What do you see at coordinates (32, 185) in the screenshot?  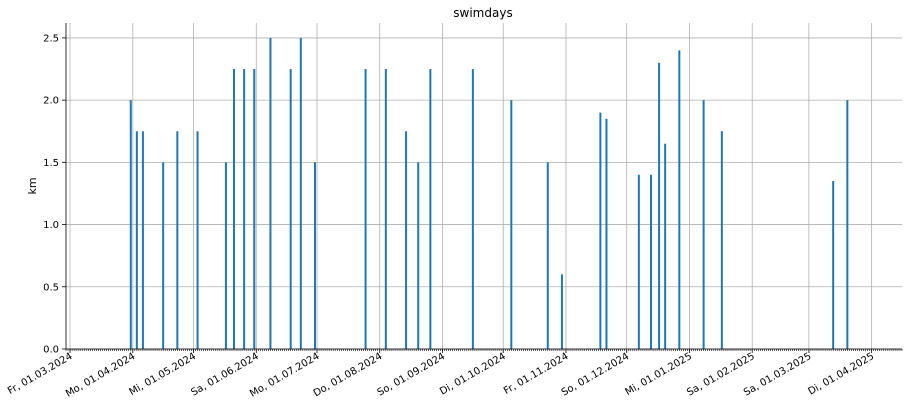 I see `y-axis-label: km` at bounding box center [32, 185].